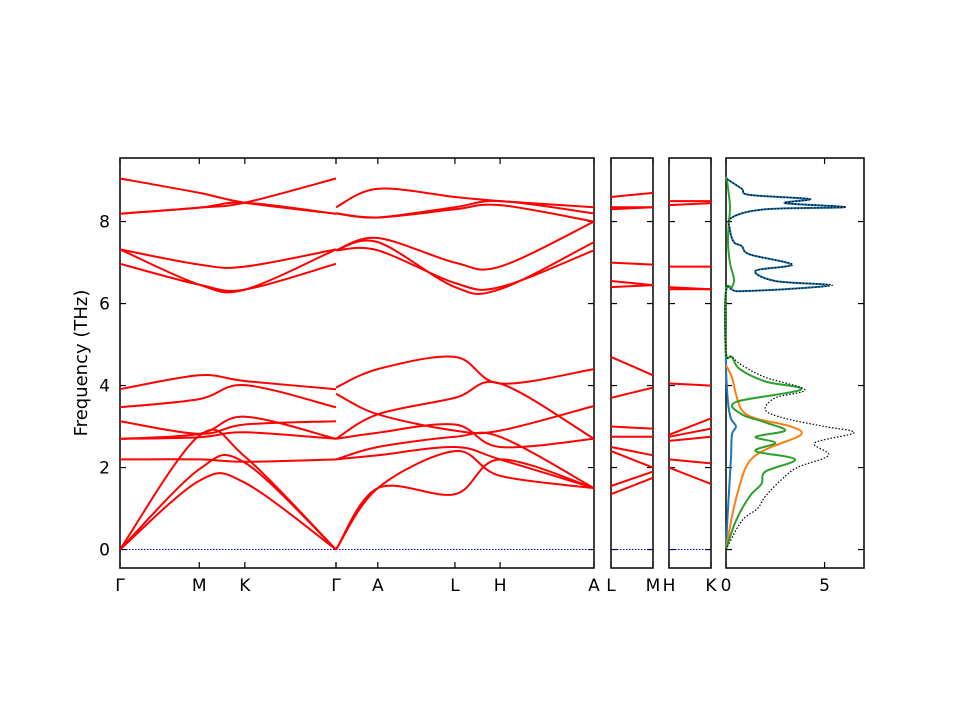  I want to click on dos-xtick-label: 0, so click(726, 586).